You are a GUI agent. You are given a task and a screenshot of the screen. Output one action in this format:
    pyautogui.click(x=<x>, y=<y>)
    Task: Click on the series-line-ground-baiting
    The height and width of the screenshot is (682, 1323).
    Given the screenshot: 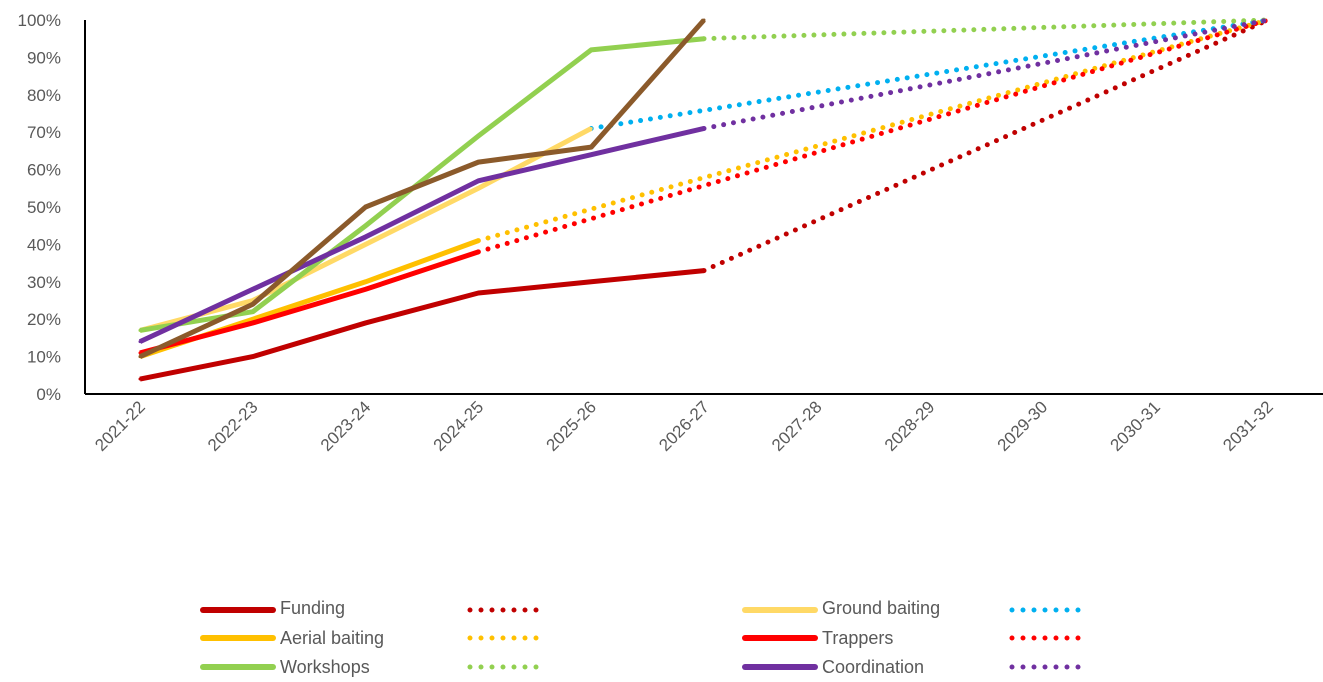 What is the action you would take?
    pyautogui.click(x=366, y=229)
    